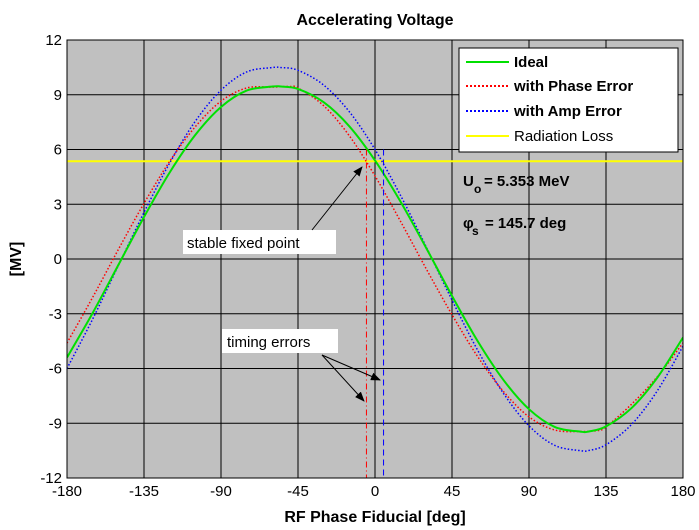 This screenshot has width=699, height=530. What do you see at coordinates (529, 491) in the screenshot?
I see `x-tick-label: 90` at bounding box center [529, 491].